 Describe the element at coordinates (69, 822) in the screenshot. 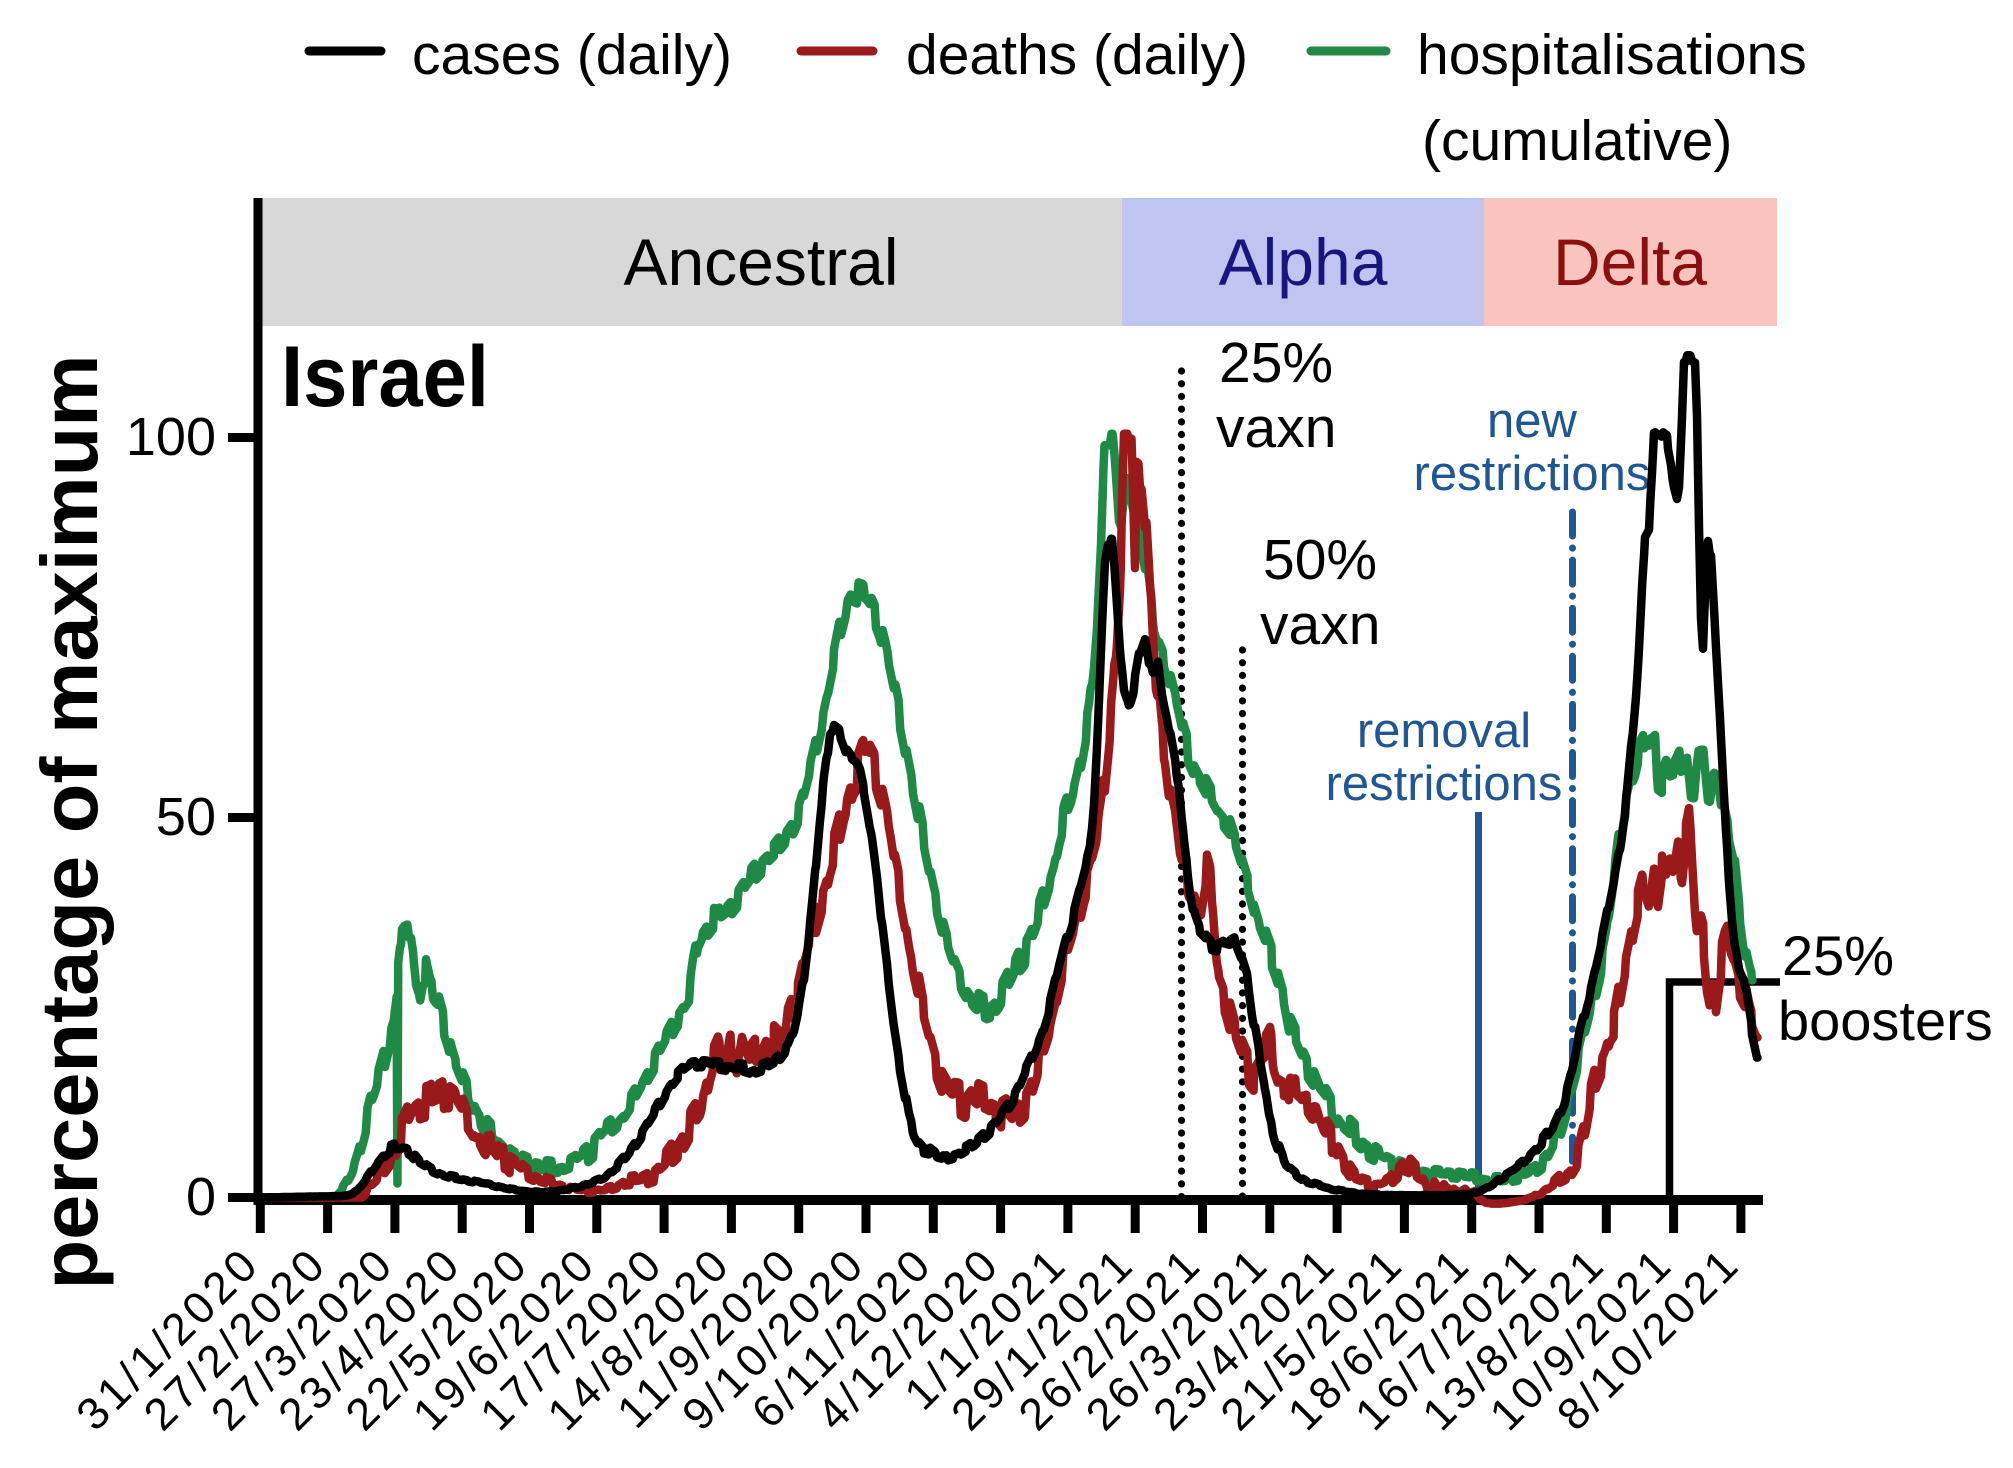

I see `svg-text: percentage of maximum` at that location.